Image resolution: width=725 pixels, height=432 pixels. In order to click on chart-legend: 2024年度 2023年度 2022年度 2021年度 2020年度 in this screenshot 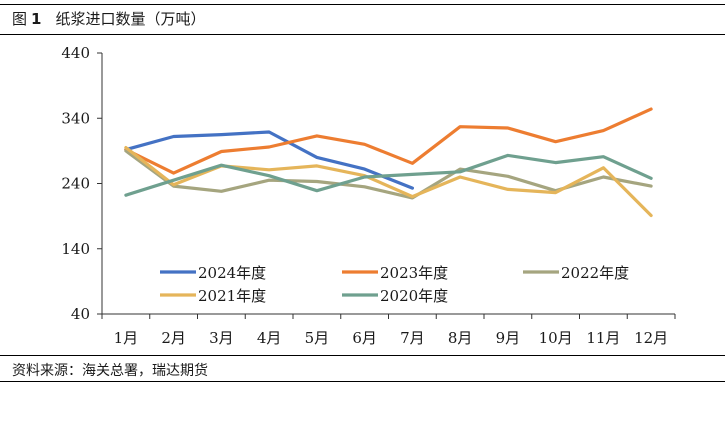, I will do `click(394, 284)`.